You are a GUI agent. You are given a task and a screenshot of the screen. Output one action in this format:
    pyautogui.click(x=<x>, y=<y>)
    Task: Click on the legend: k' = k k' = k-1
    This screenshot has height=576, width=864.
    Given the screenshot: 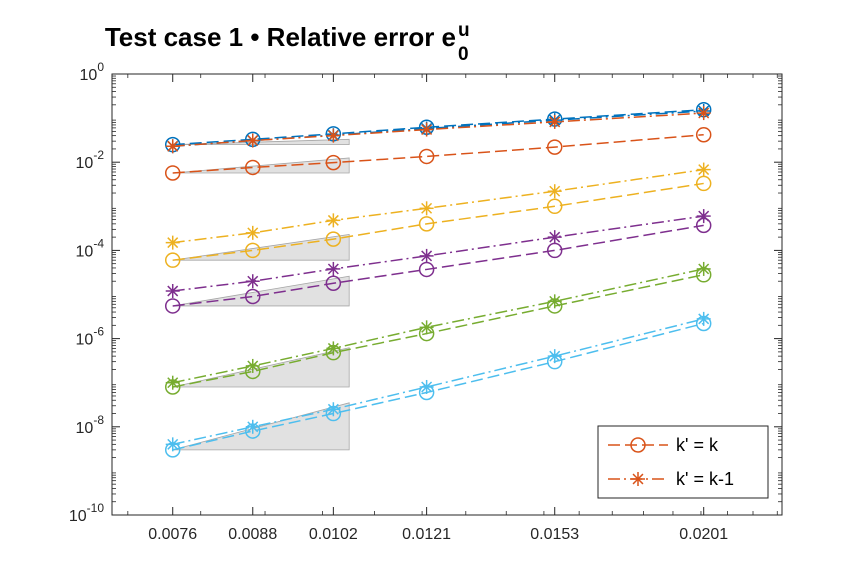 What is the action you would take?
    pyautogui.click(x=683, y=462)
    